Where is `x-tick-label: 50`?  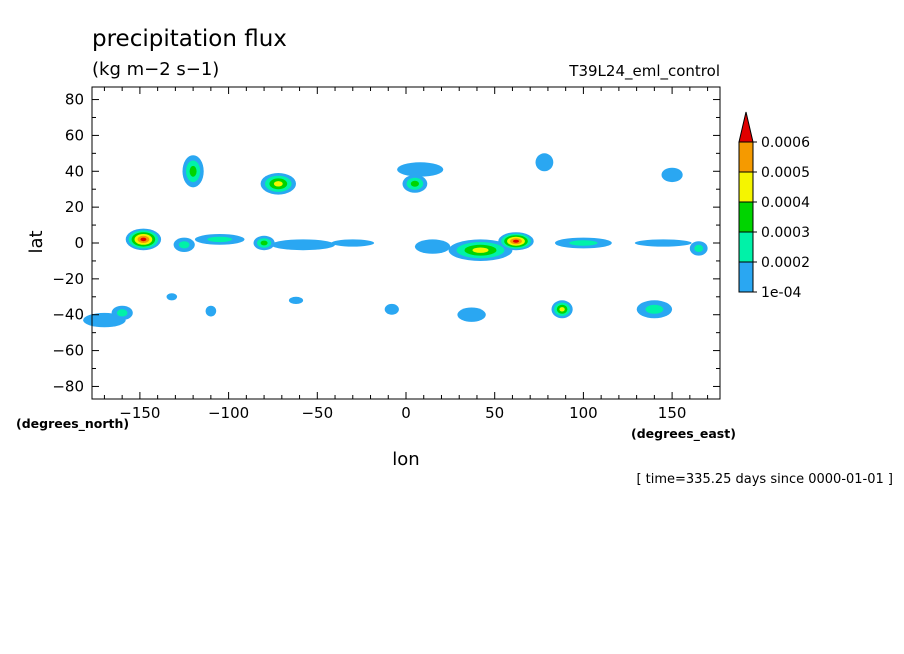
x-tick-label: 50 is located at coordinates (494, 413).